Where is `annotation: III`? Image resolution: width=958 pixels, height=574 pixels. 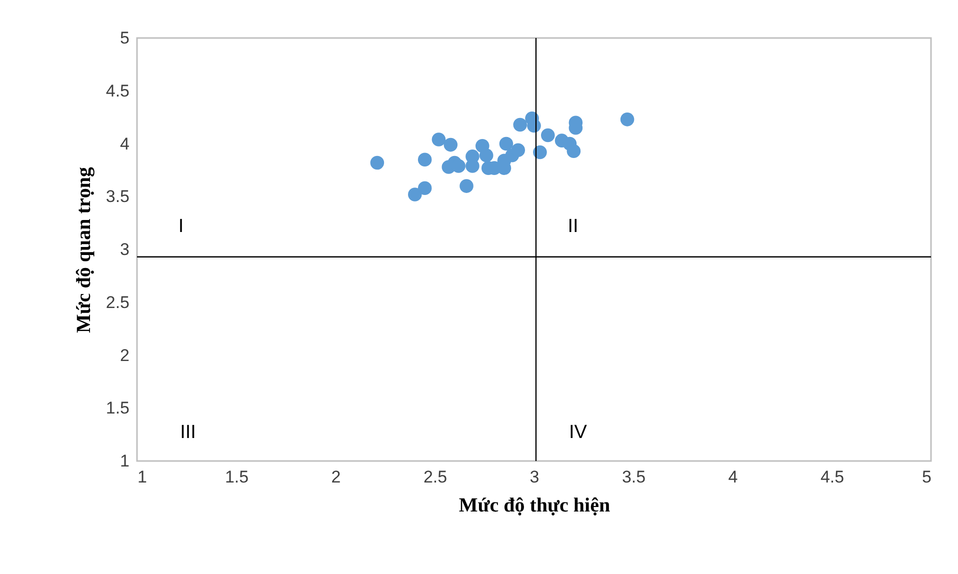
annotation: III is located at coordinates (188, 432).